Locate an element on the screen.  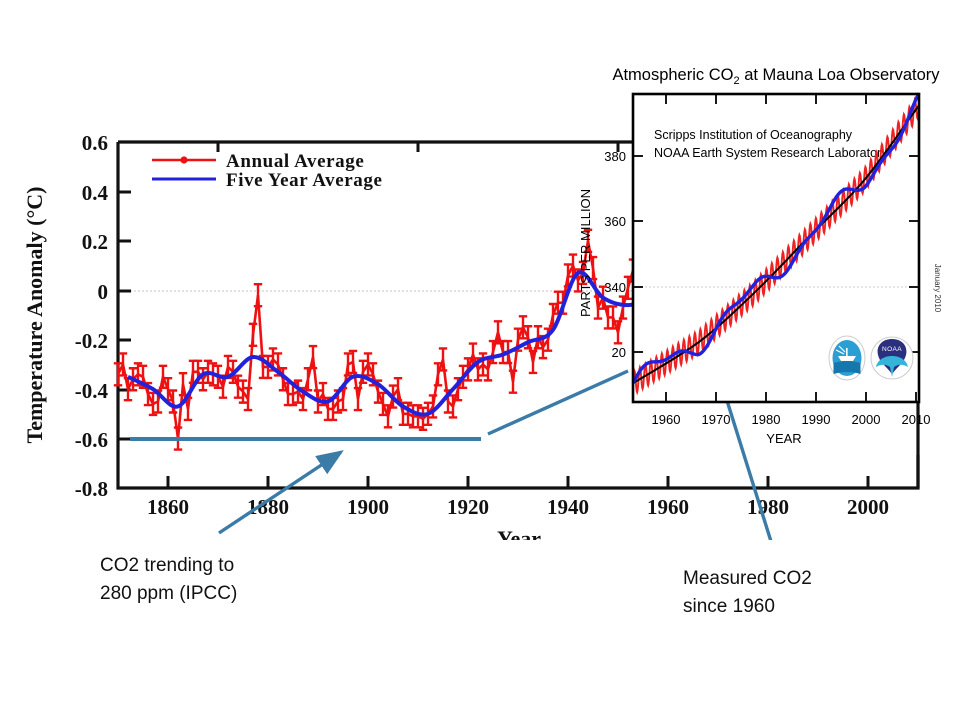
main-xtick-3: 1920 is located at coordinates (468, 507).